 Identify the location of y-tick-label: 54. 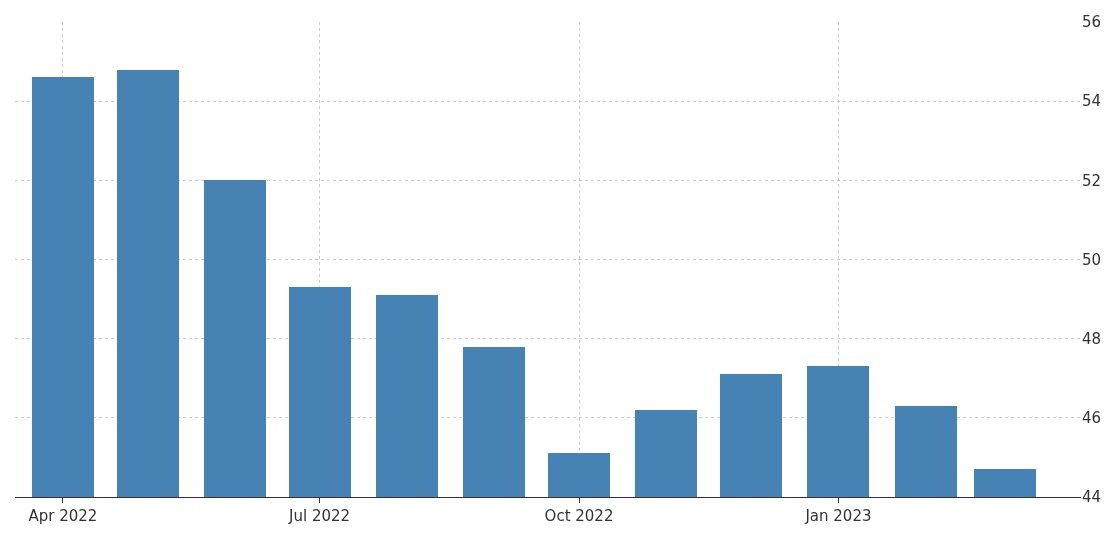
(1092, 101).